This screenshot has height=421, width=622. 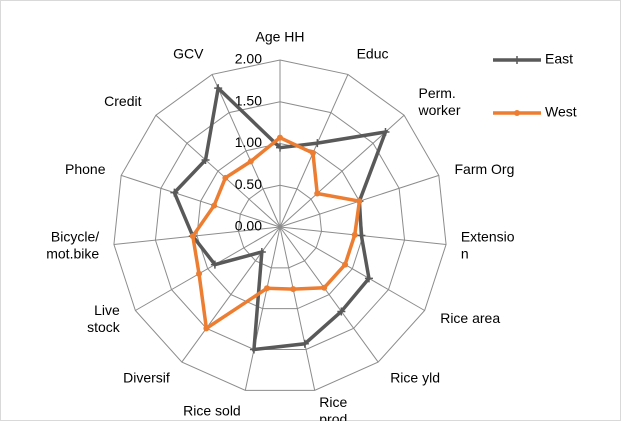 I want to click on category-label: Perm. worker, so click(x=438, y=101).